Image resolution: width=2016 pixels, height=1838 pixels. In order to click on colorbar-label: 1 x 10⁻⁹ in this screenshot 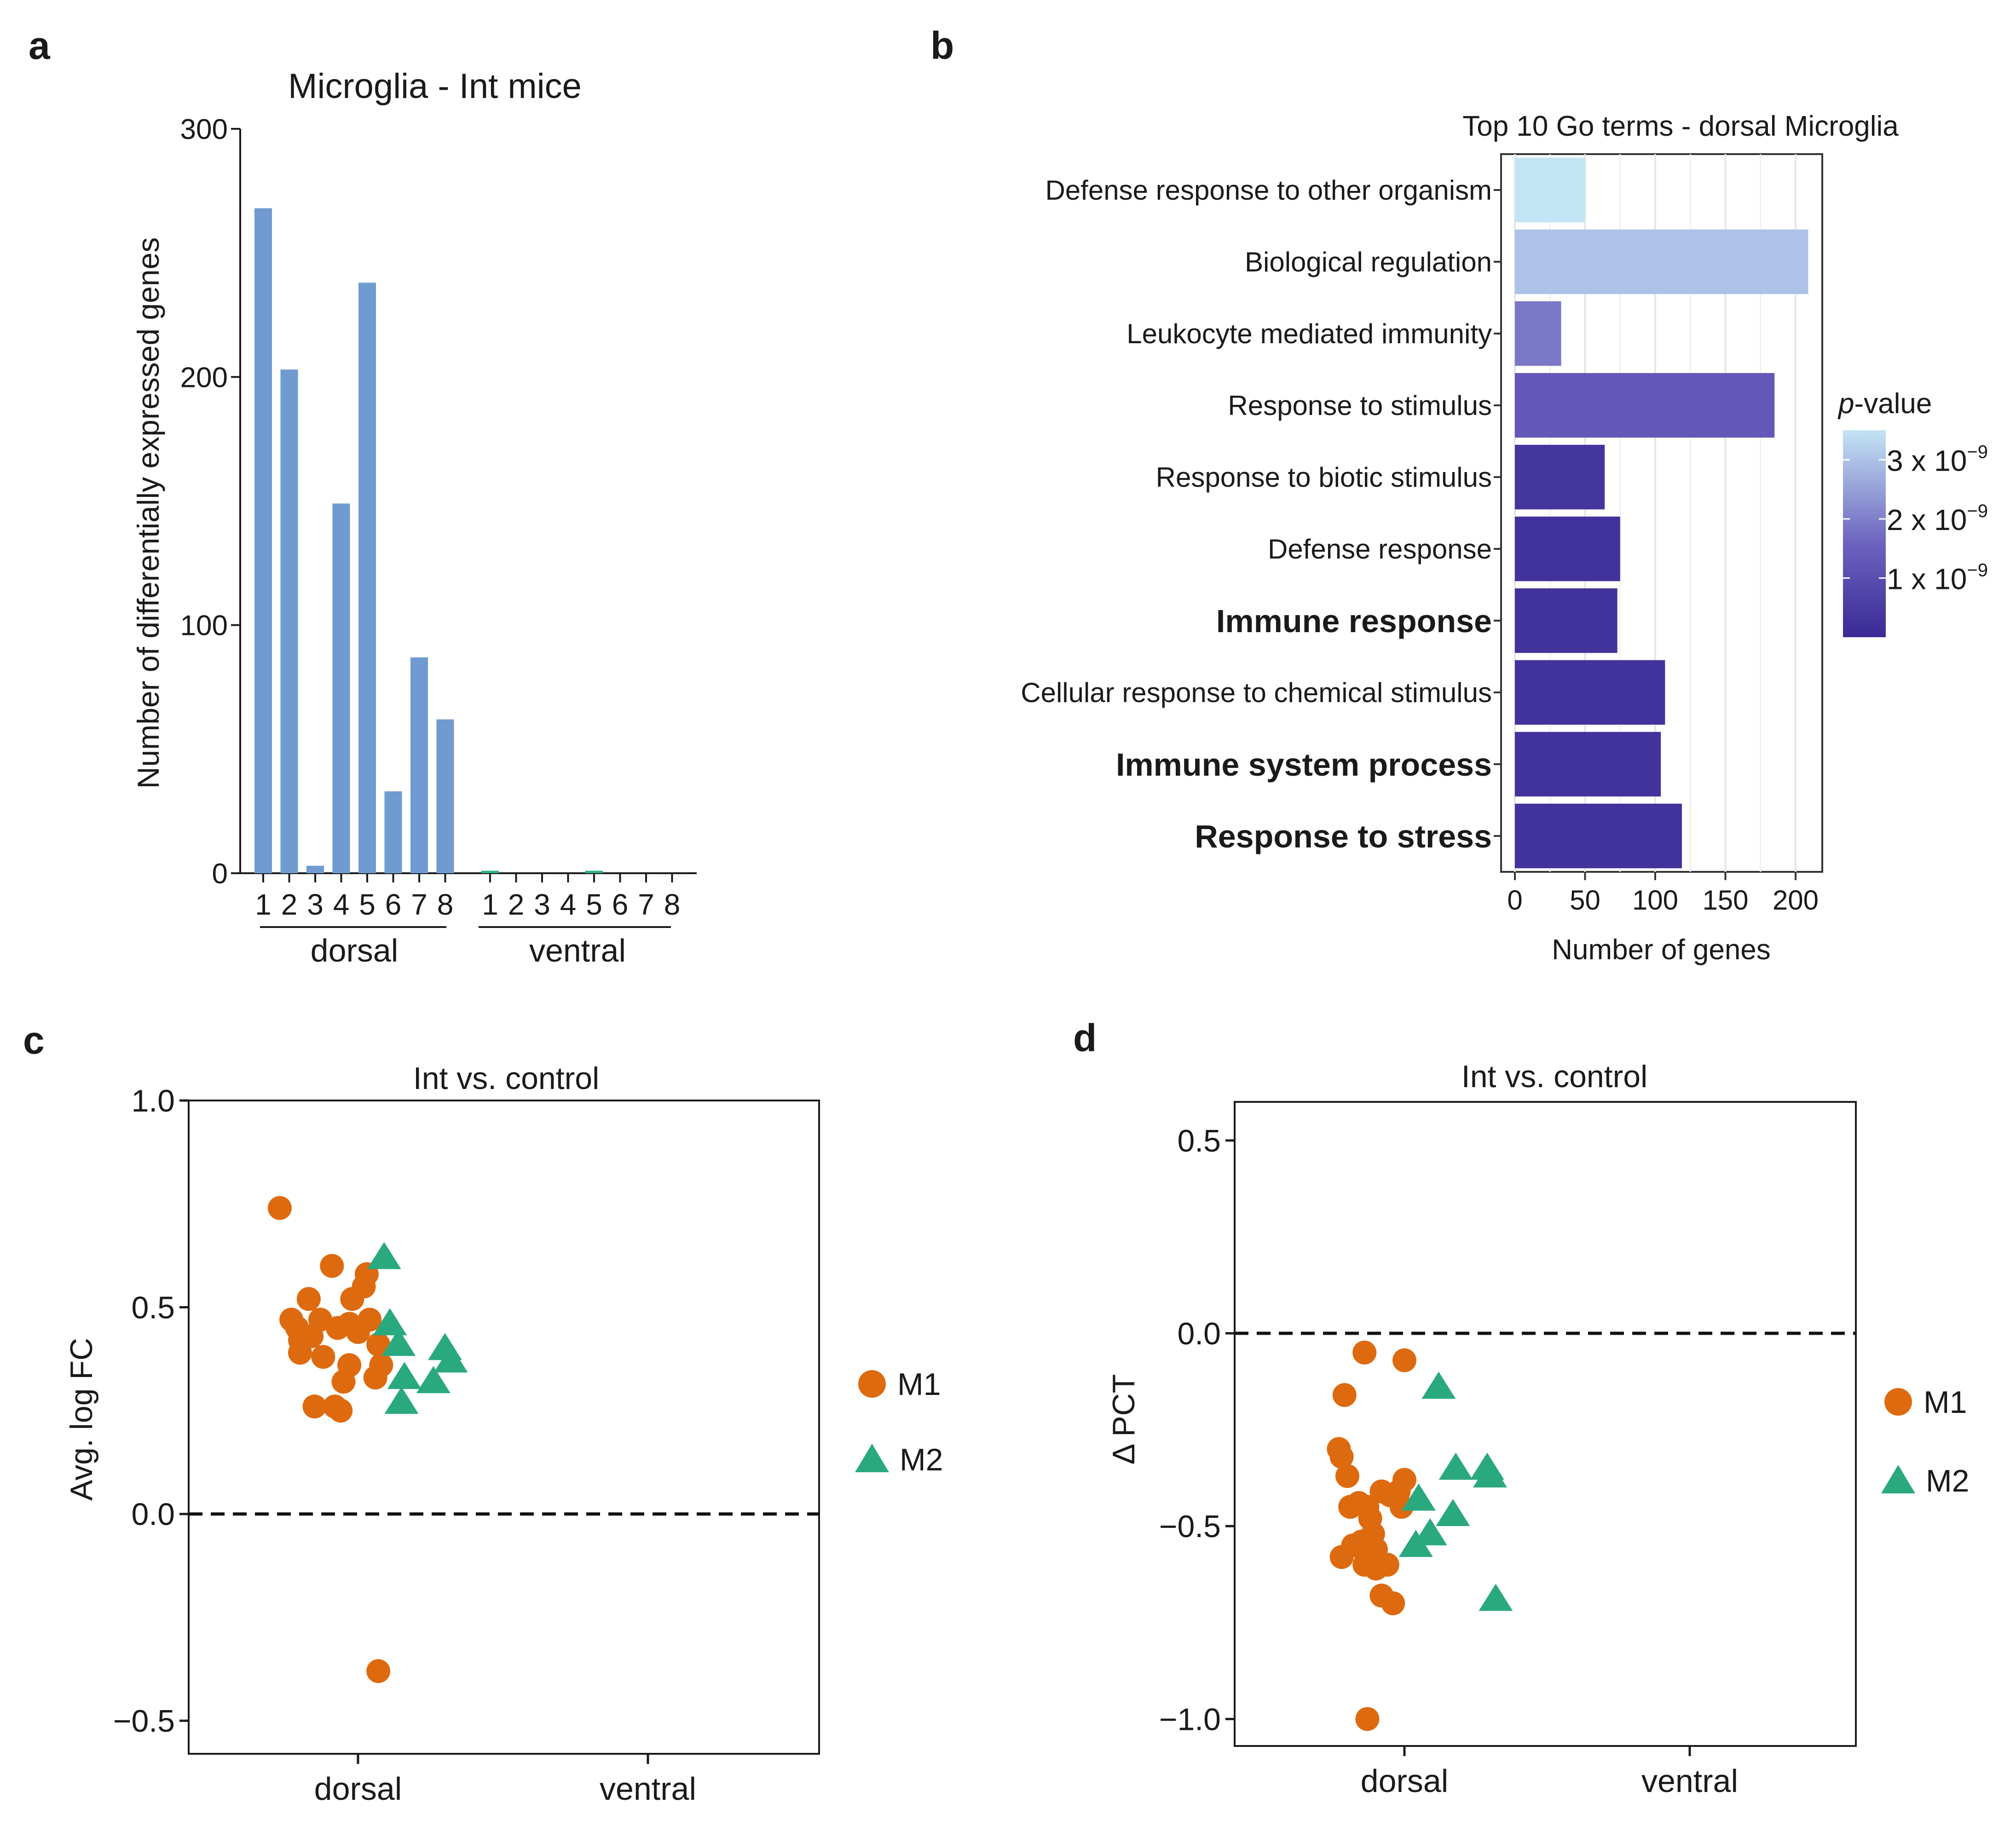, I will do `click(1938, 577)`.